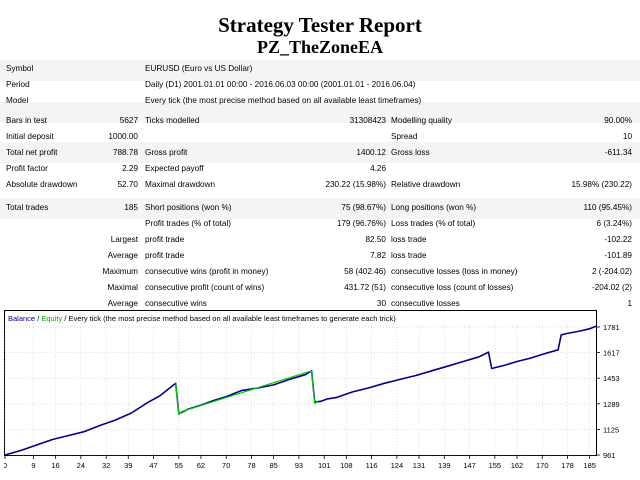 This screenshot has width=640, height=480. I want to click on quality-value: 90.00%, so click(618, 120).